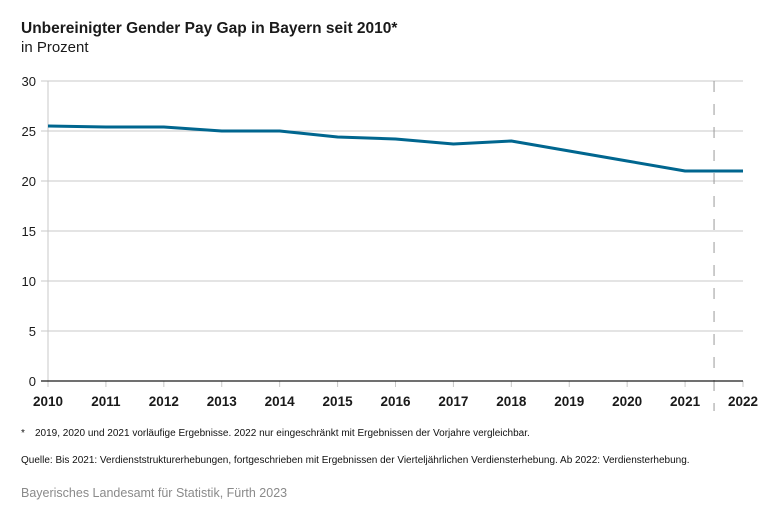 This screenshot has height=514, width=780. What do you see at coordinates (222, 401) in the screenshot?
I see `x-tick-label: 2013` at bounding box center [222, 401].